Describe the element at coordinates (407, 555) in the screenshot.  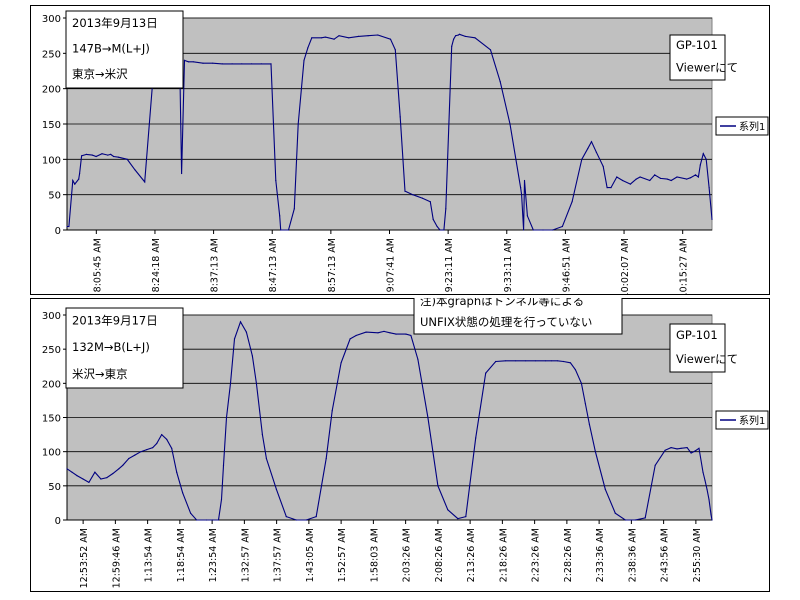
I see `x-tick-label: 2:03:26 AM` at that location.